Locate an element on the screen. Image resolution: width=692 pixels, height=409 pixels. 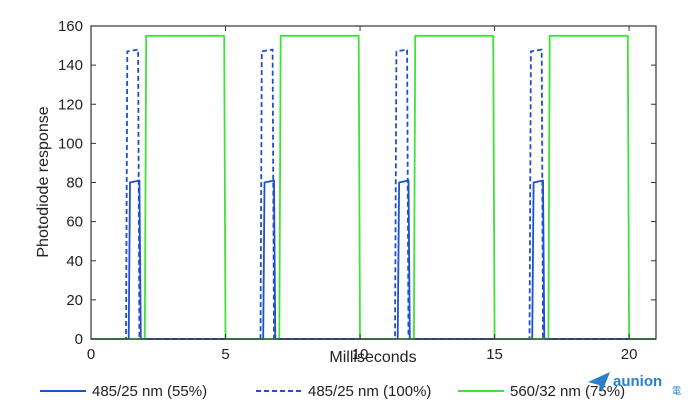
x-tick-label: 0 is located at coordinates (91, 354).